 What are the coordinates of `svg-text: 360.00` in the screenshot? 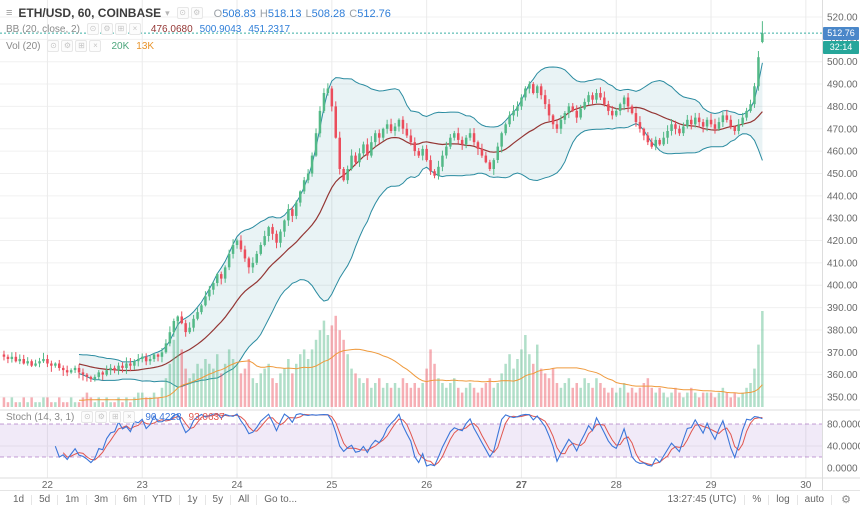 It's located at (842, 375).